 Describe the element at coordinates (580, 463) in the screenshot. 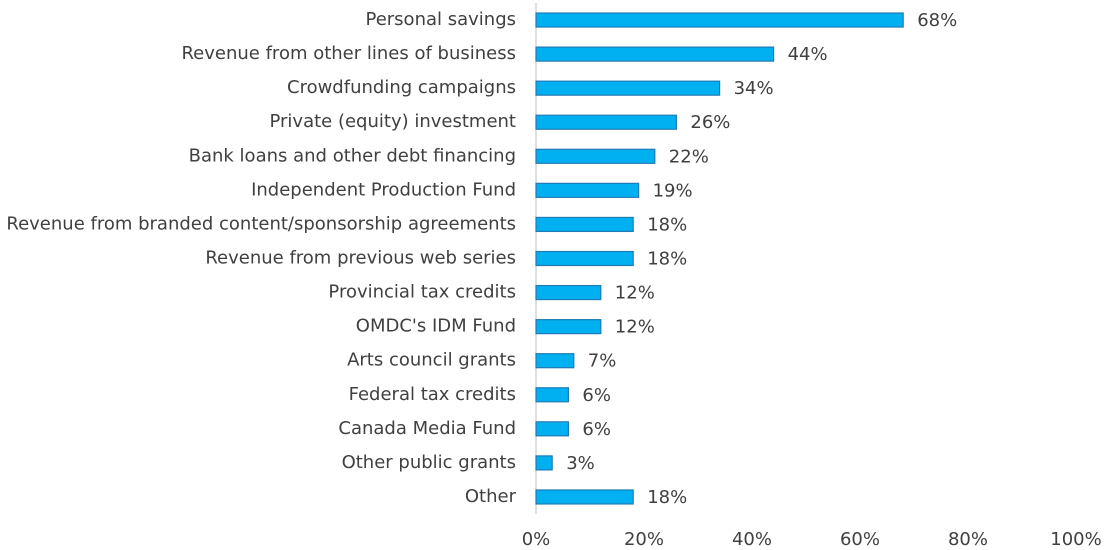

I see `value-label: 3%` at that location.